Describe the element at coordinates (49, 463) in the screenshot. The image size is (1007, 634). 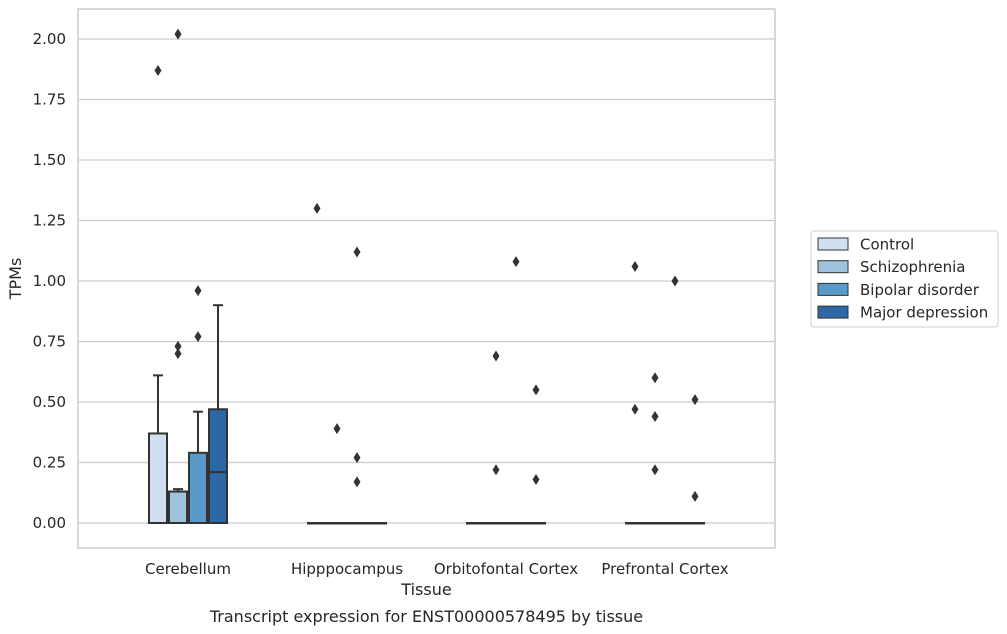
I see `y-tick-label: 0.25` at that location.